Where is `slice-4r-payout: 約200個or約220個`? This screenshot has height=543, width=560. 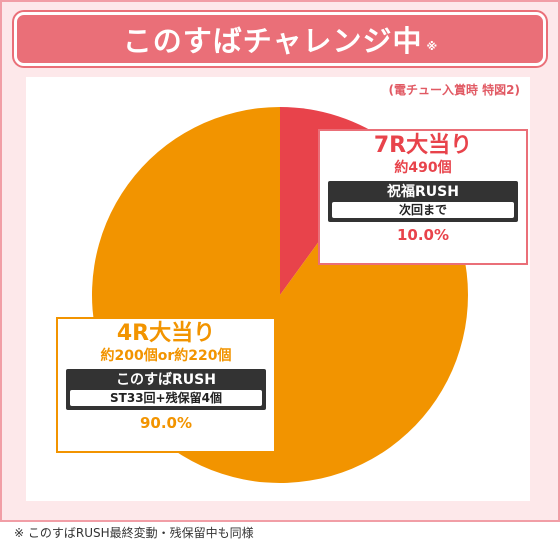
slice-4r-payout: 約200個or約220個 is located at coordinates (166, 356).